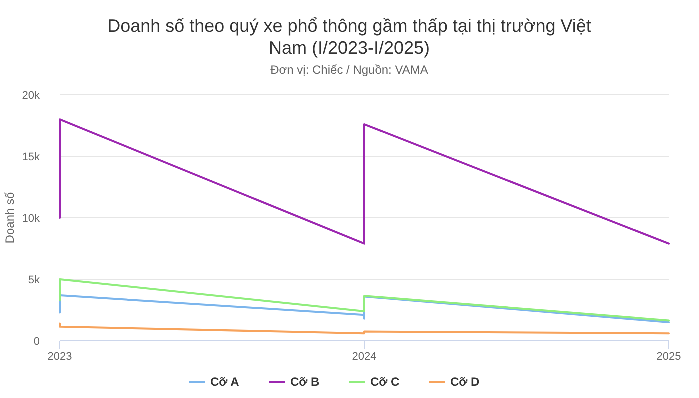 This screenshot has width=699, height=398. I want to click on chart-title: Doanh số theo quý xe phổ thông gầm thấp tại thị trường Việt Nam (I/2023-I/2025), so click(350, 37).